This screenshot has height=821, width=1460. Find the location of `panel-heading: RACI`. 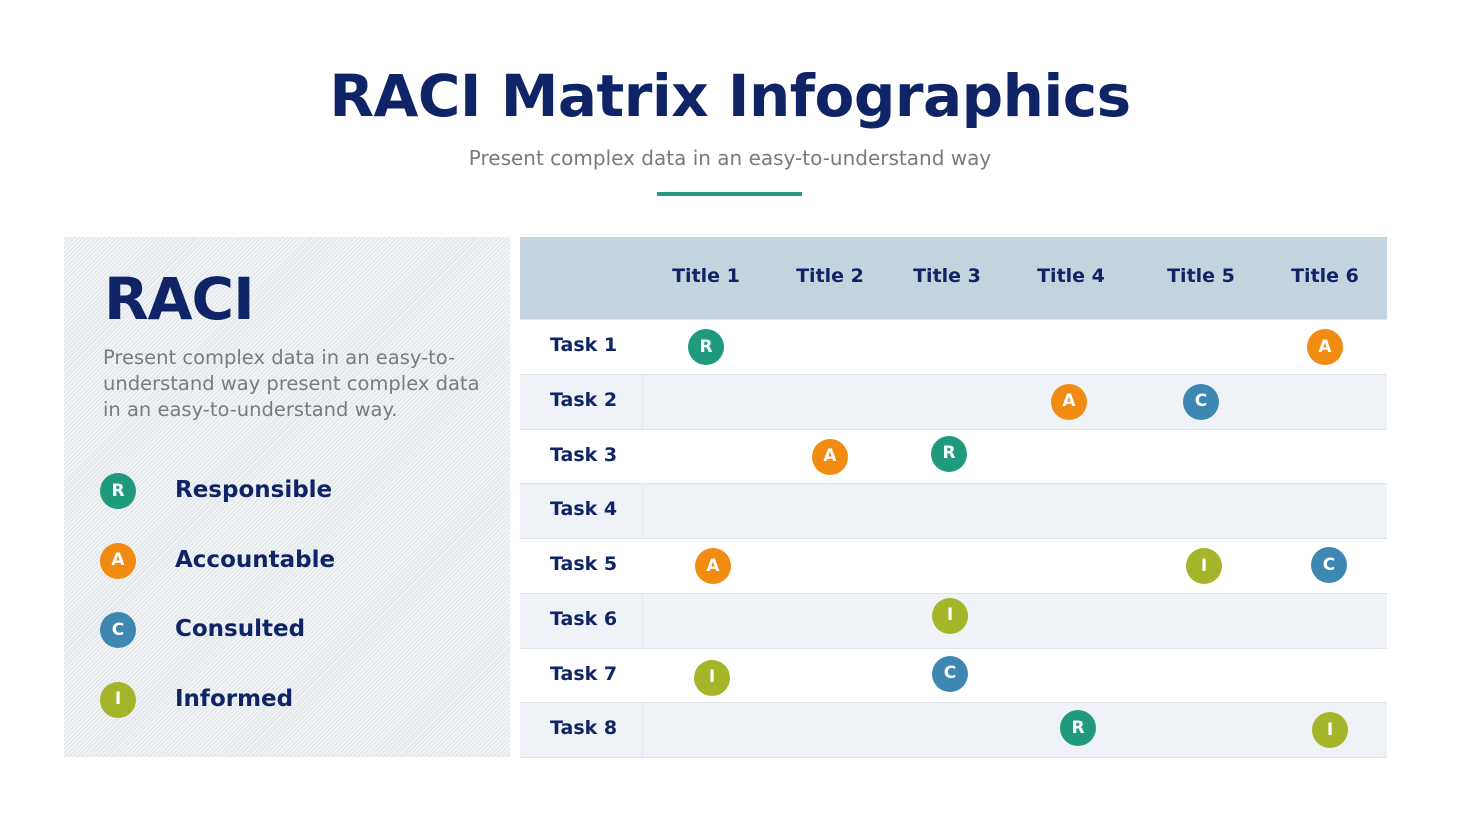

panel-heading: RACI is located at coordinates (179, 299).